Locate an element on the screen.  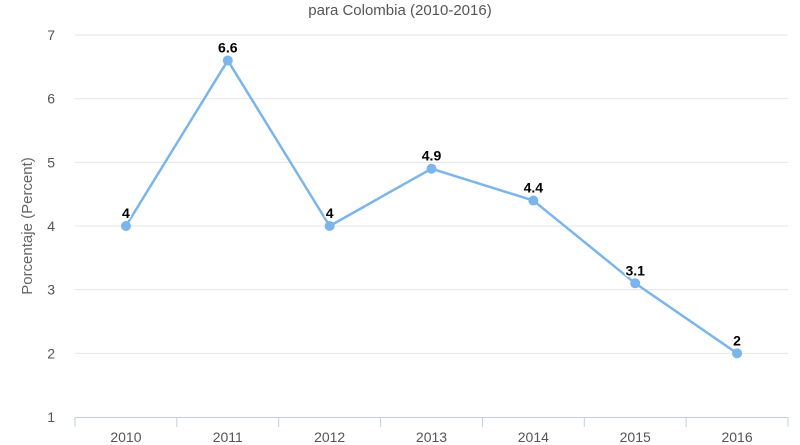
data-point-2014 is located at coordinates (533, 200).